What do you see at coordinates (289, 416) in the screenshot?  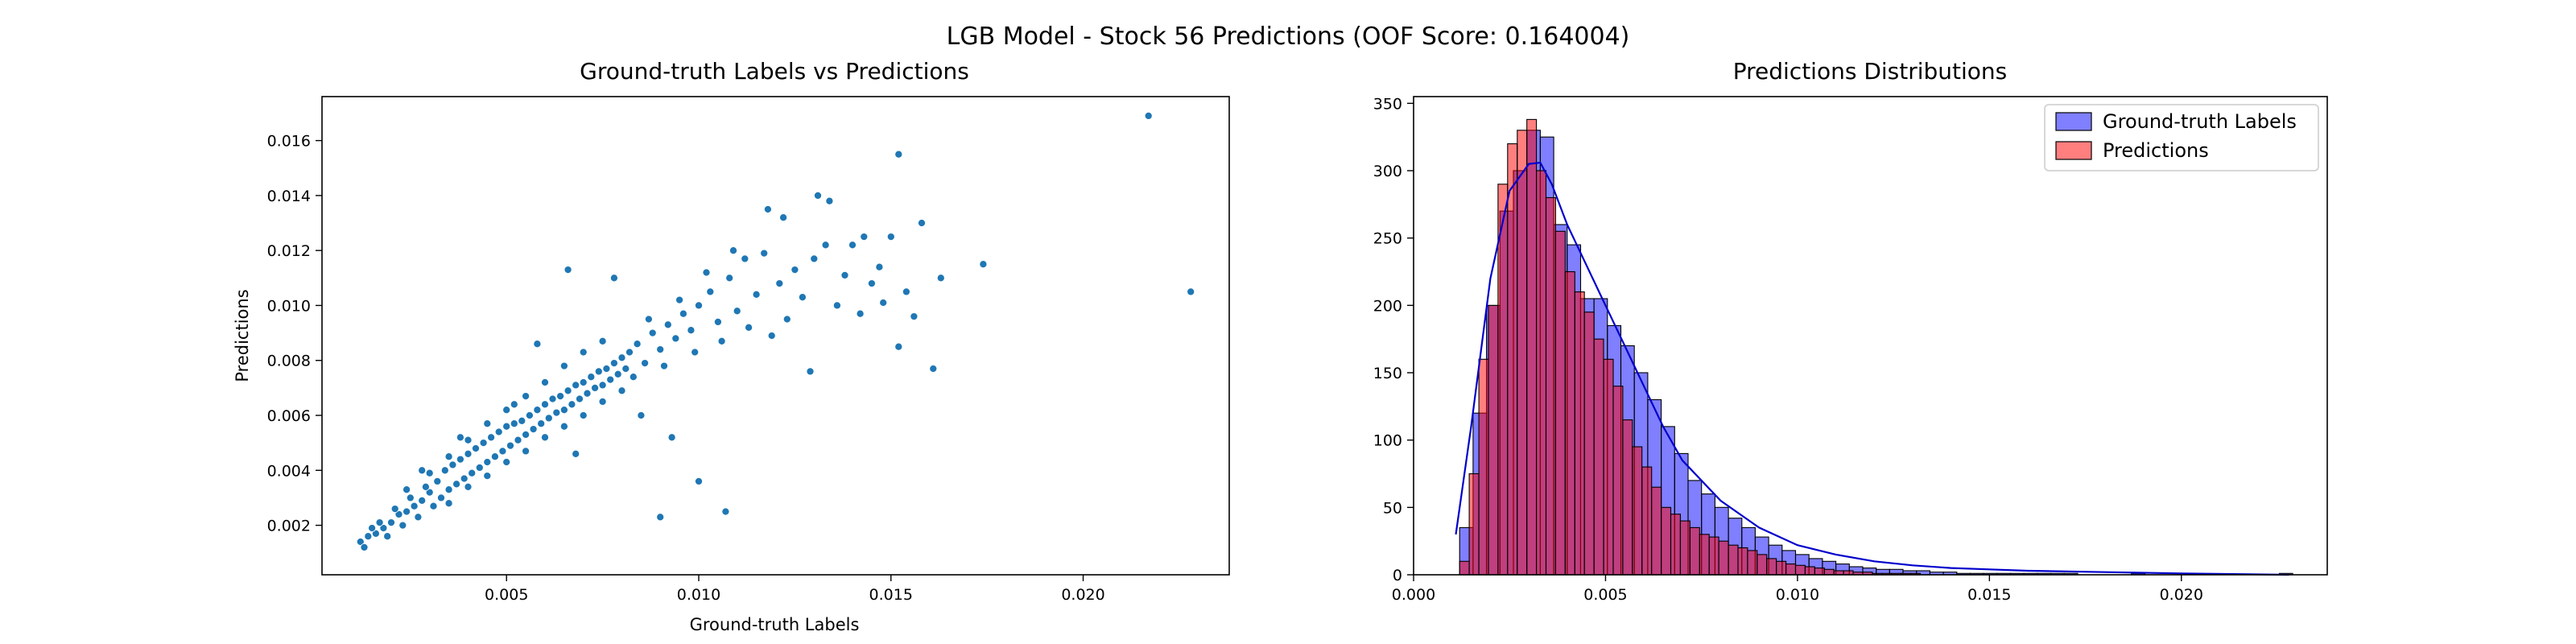 I see `y-tick-label: 0.006` at bounding box center [289, 416].